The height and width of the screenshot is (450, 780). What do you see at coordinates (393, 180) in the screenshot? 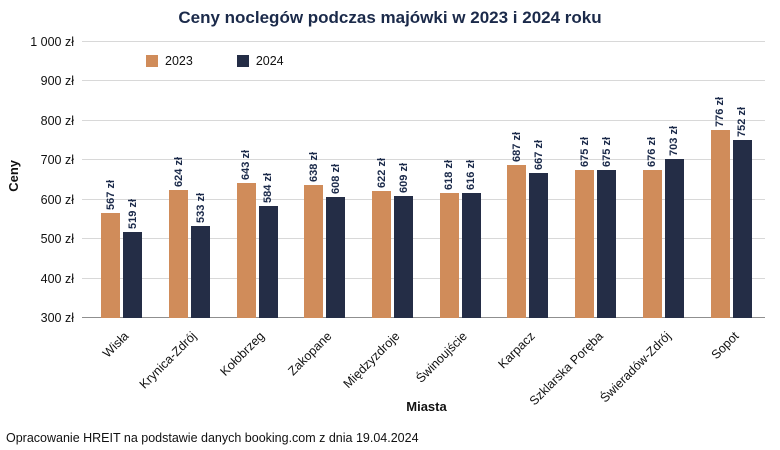
I see `bar-group-5: 622 zł 609 zł` at bounding box center [393, 180].